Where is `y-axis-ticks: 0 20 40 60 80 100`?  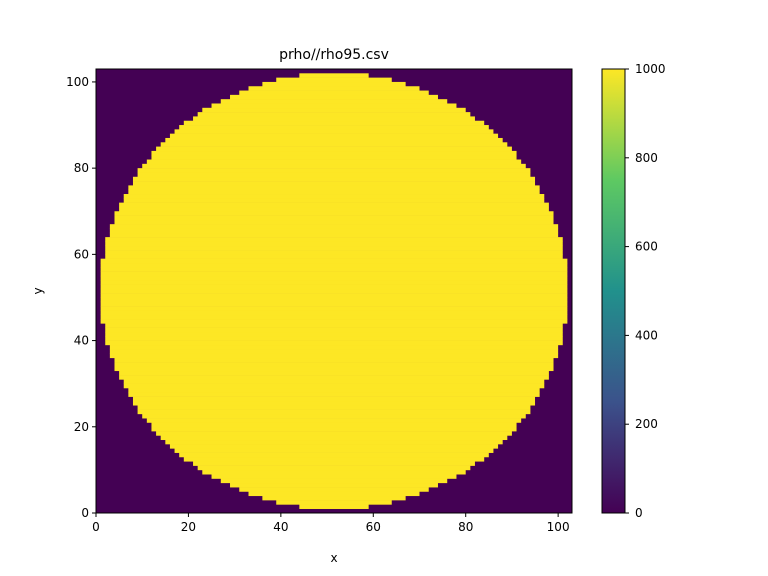
y-axis-ticks: 0 20 40 60 80 100 is located at coordinates (81, 297).